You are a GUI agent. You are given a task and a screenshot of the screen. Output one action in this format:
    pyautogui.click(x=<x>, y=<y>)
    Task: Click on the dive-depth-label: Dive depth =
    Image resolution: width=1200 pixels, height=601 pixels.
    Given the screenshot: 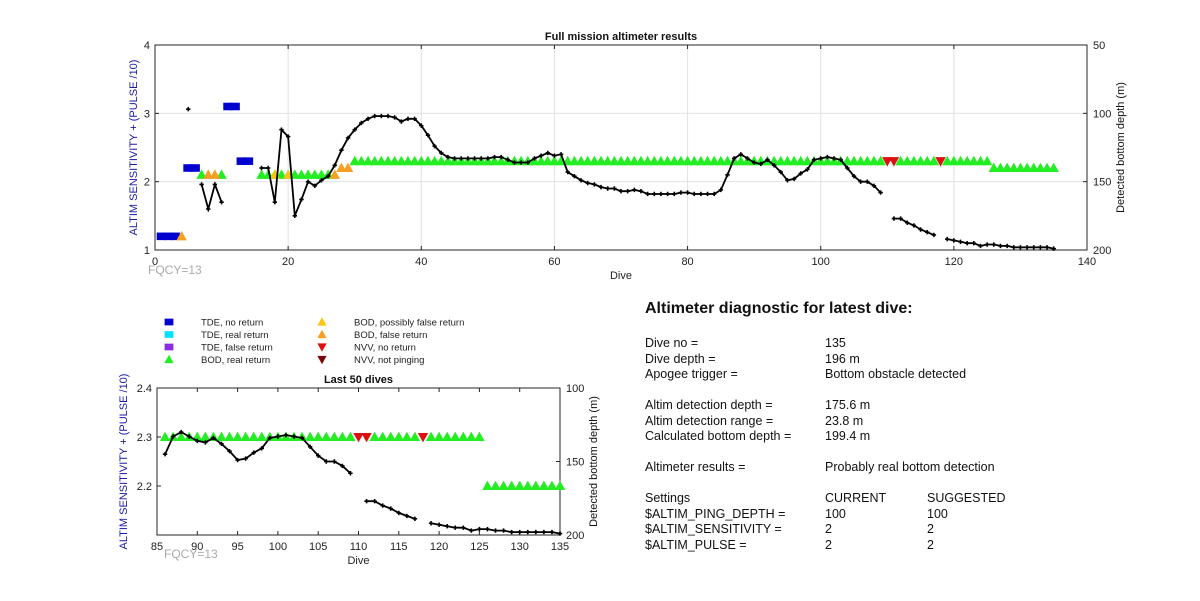 What is the action you would take?
    pyautogui.click(x=680, y=358)
    